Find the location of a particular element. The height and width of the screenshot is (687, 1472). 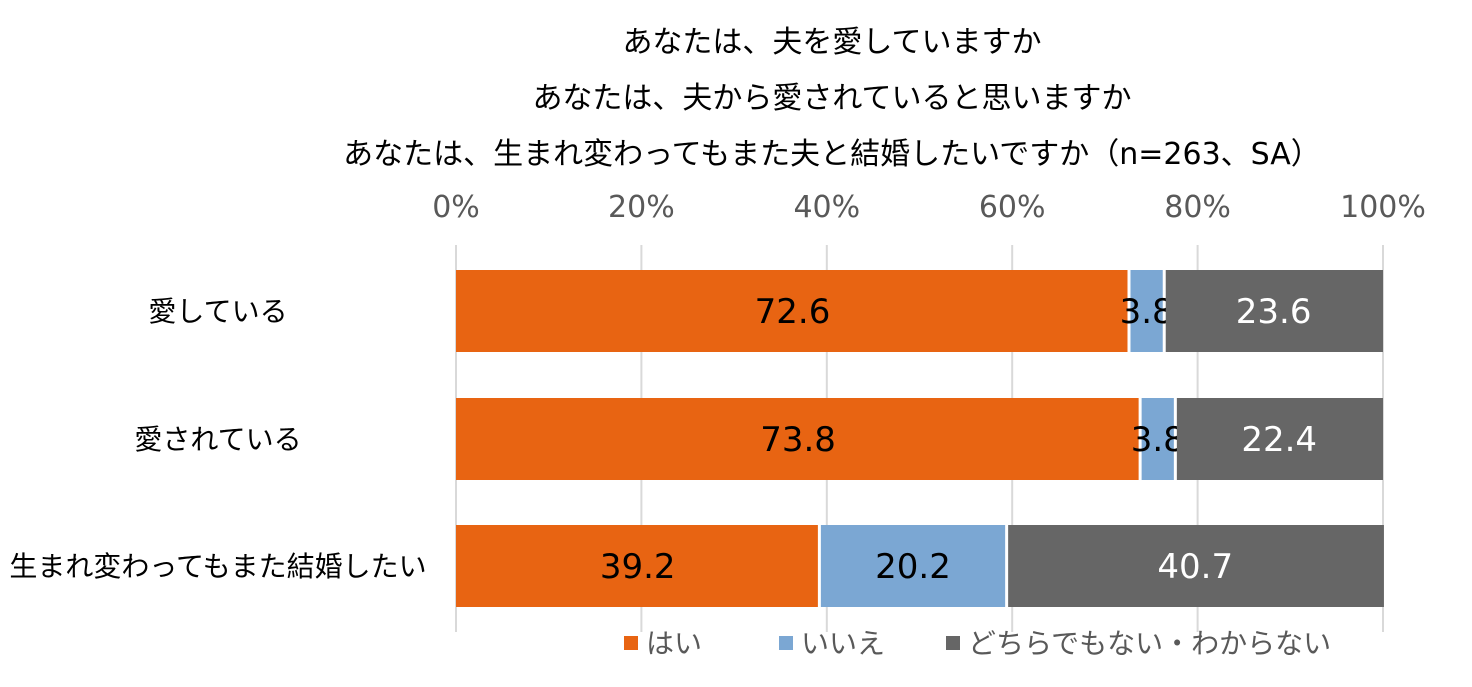

legend-label: はい is located at coordinates (674, 643).